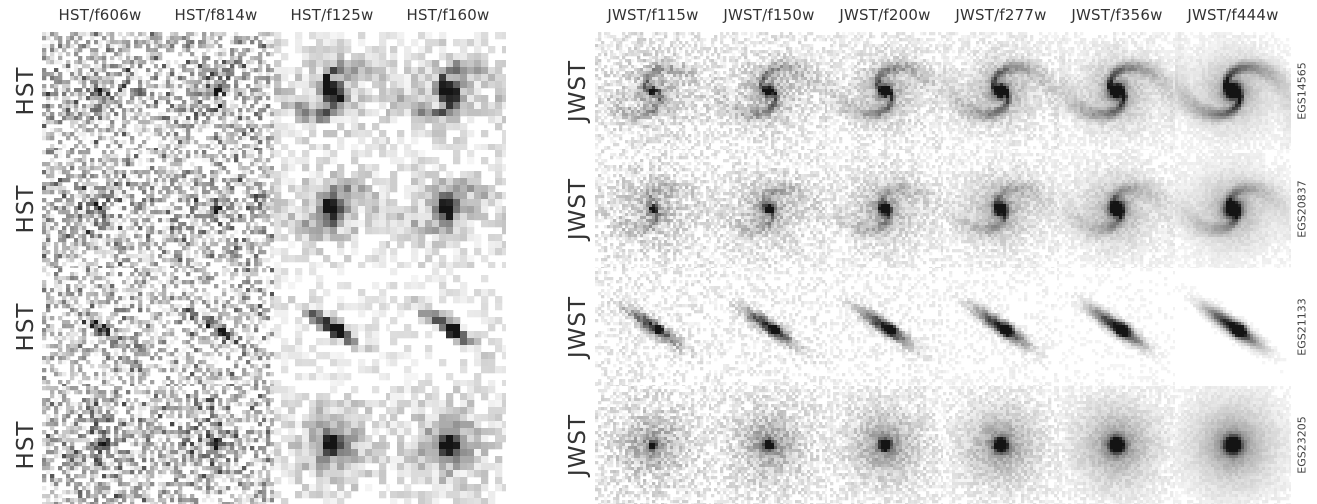 Image resolution: width=1317 pixels, height=504 pixels. What do you see at coordinates (1302, 208) in the screenshot?
I see `galaxy-id-label: EGS20837` at bounding box center [1302, 208].